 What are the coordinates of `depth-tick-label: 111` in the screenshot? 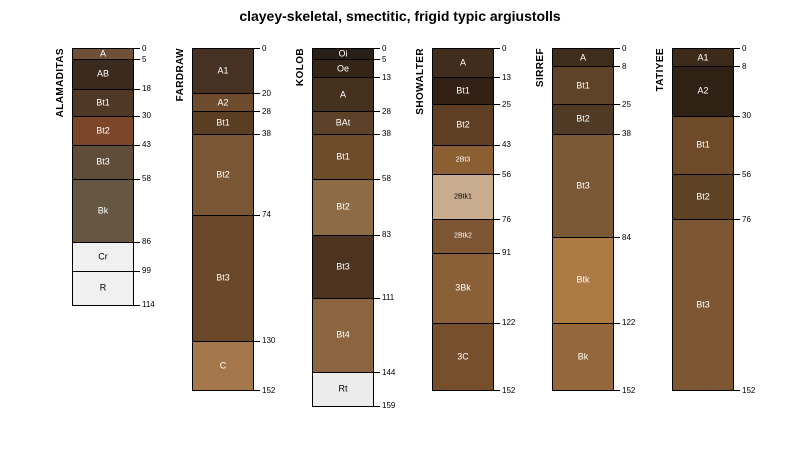 It's located at (388, 298).